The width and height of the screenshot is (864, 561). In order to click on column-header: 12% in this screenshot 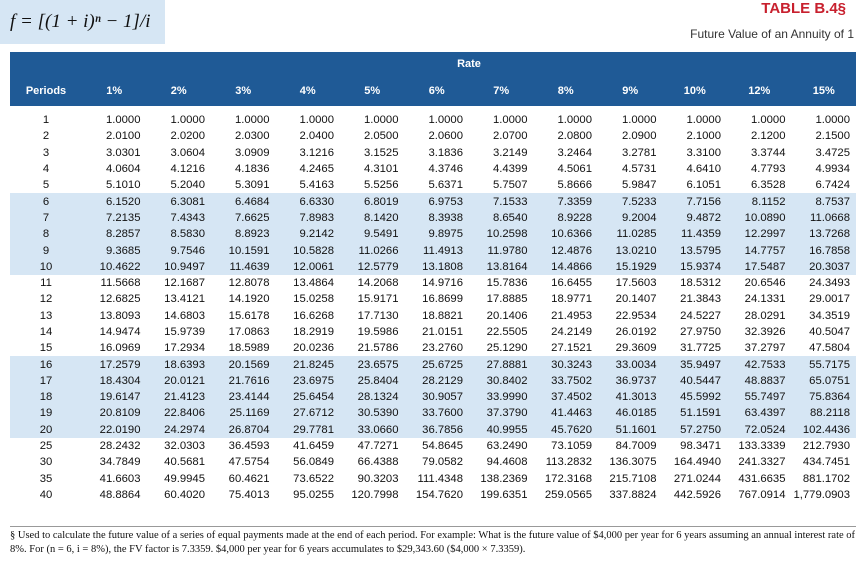, I will do `click(759, 91)`.